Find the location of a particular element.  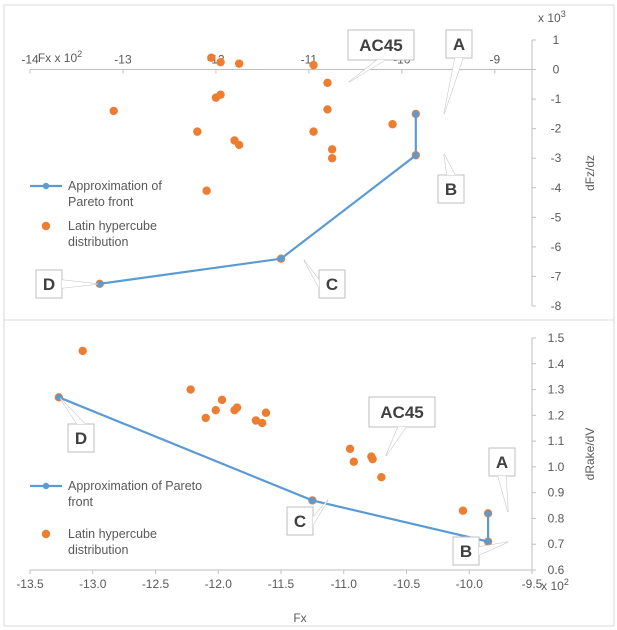

x-tick-label: -10.5 is located at coordinates (407, 584).